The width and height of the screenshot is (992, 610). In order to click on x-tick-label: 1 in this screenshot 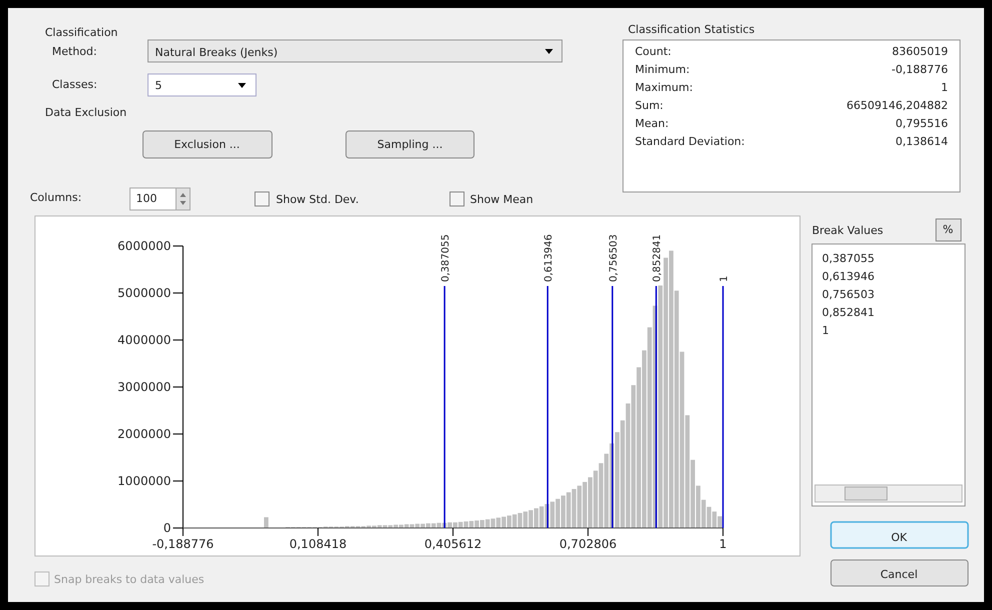, I will do `click(723, 544)`.